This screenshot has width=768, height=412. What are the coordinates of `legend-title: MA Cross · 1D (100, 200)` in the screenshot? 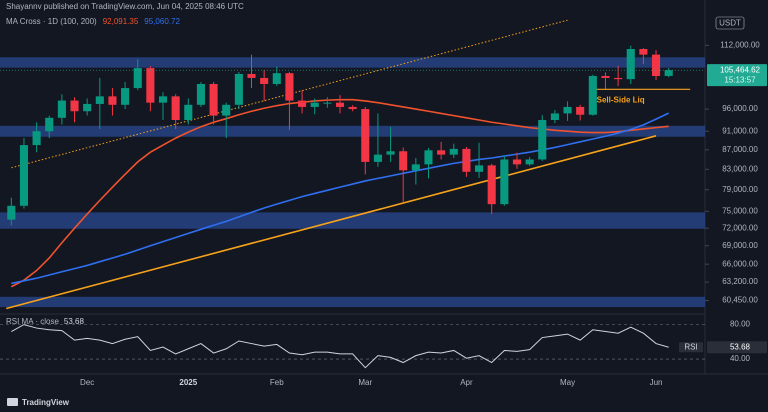 It's located at (51, 21).